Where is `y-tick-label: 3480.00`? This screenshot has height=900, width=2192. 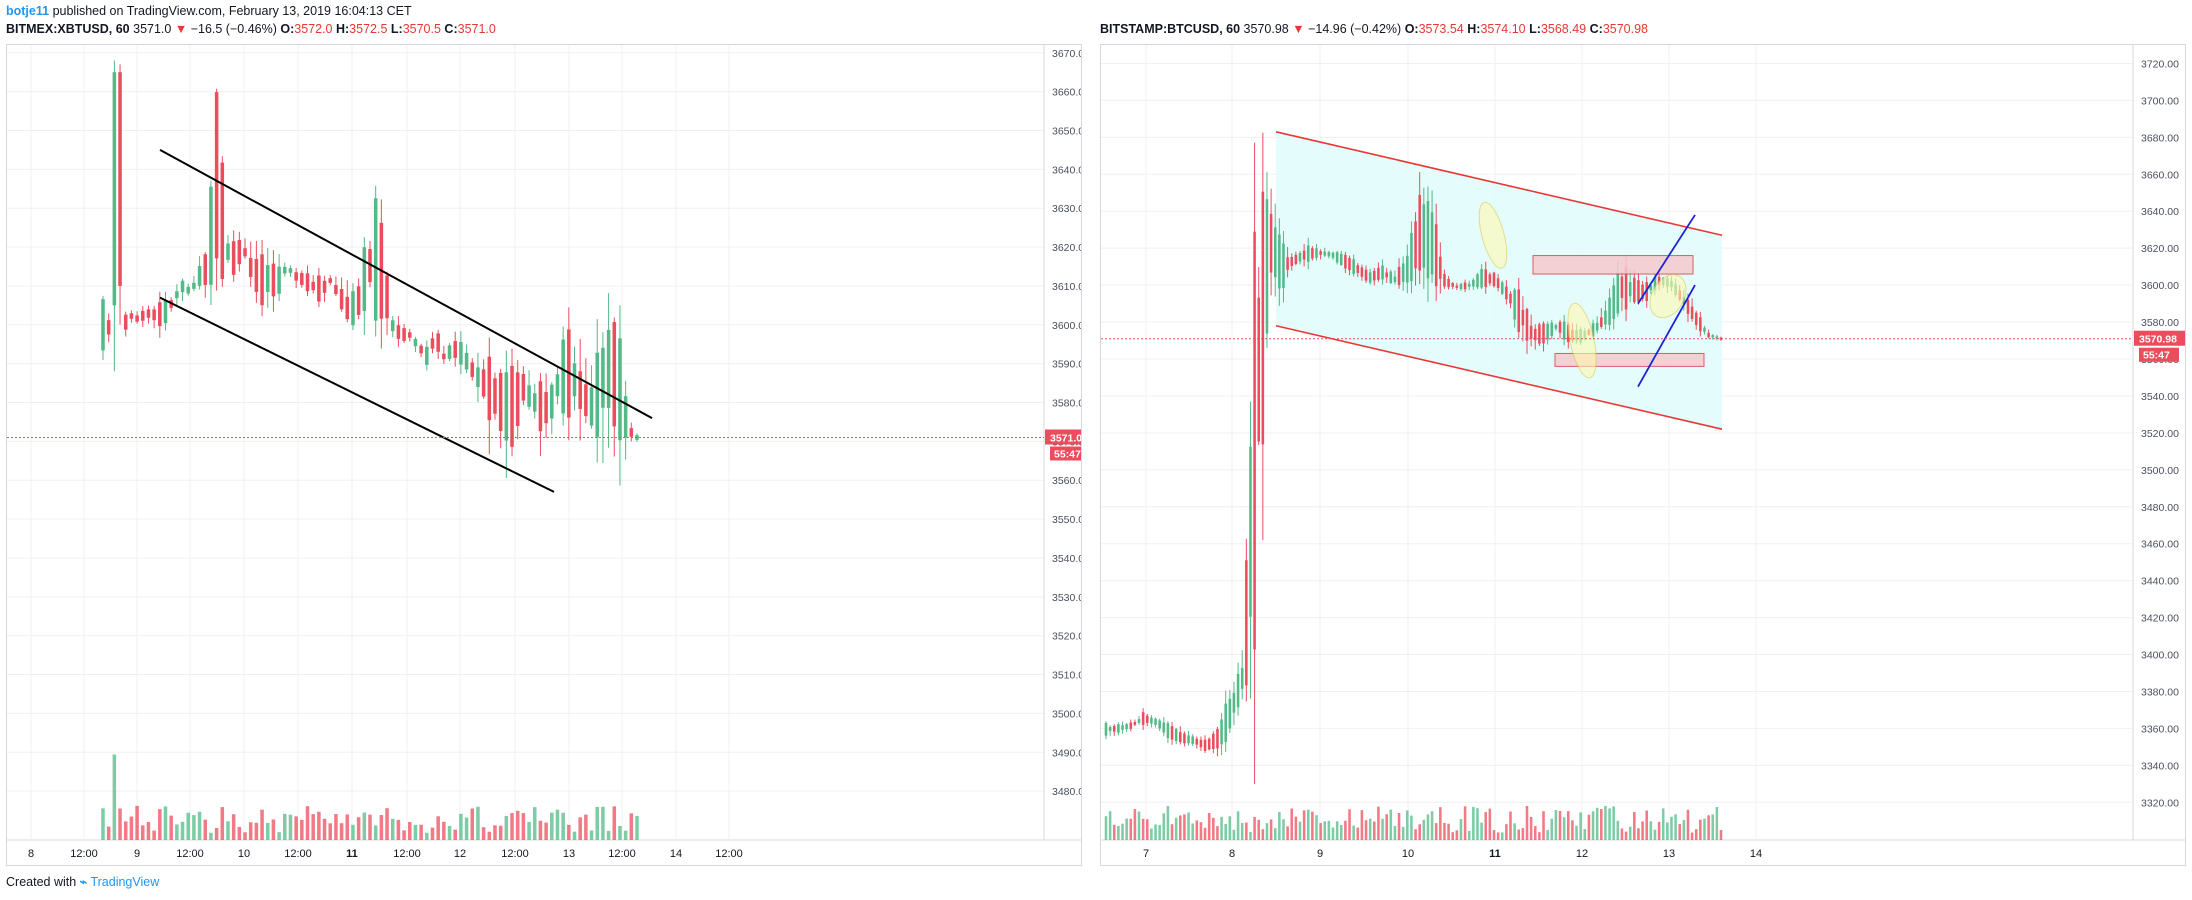 y-tick-label: 3480.00 is located at coordinates (2160, 508).